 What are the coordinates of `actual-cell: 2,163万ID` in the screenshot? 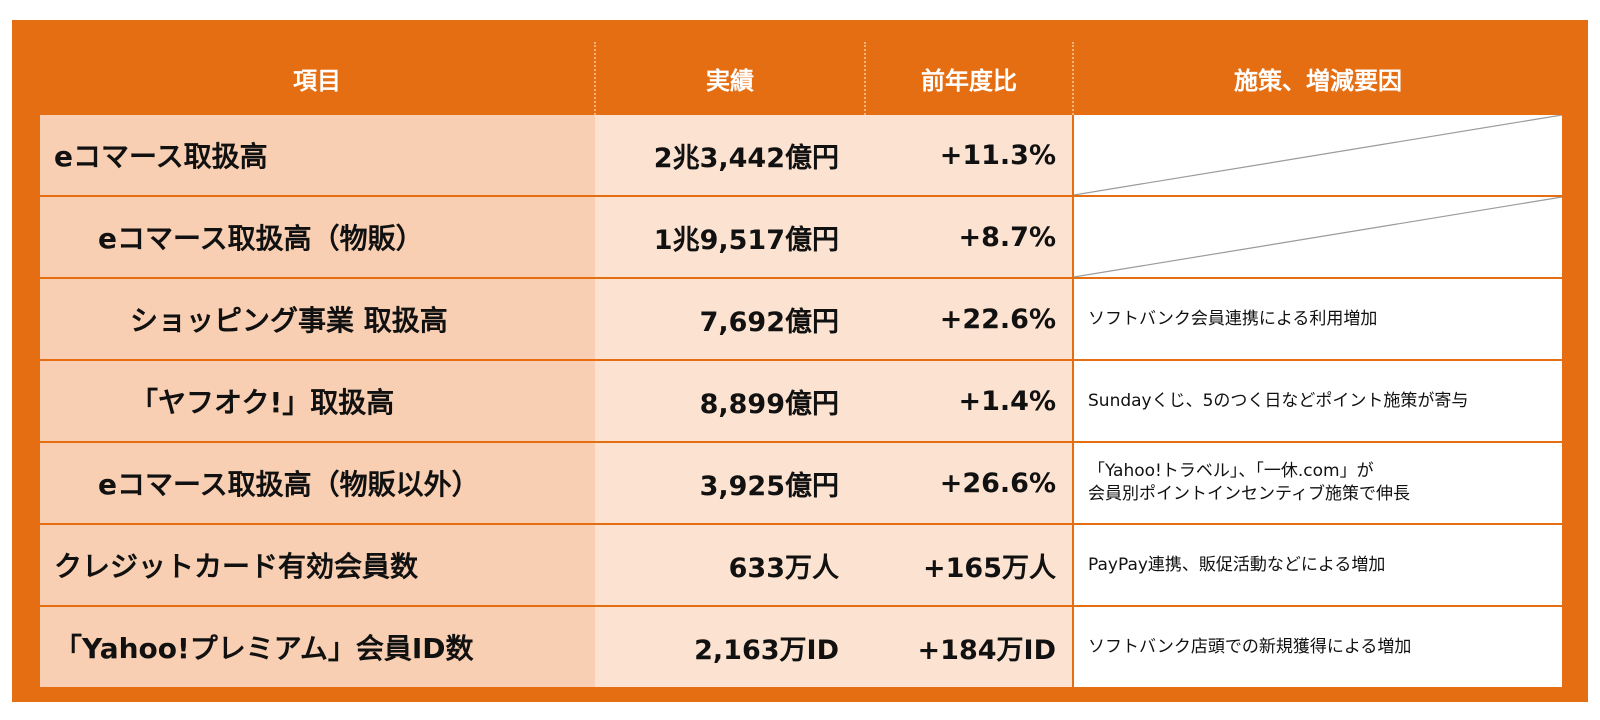 It's located at (730, 646).